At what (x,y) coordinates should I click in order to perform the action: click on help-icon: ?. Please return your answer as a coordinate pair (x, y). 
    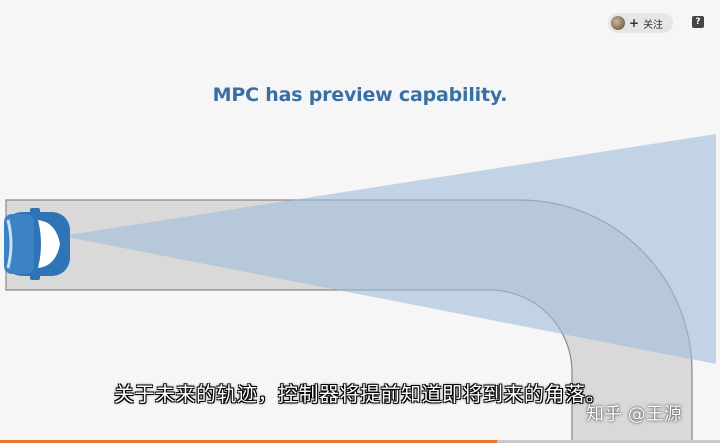
    Looking at the image, I should click on (698, 22).